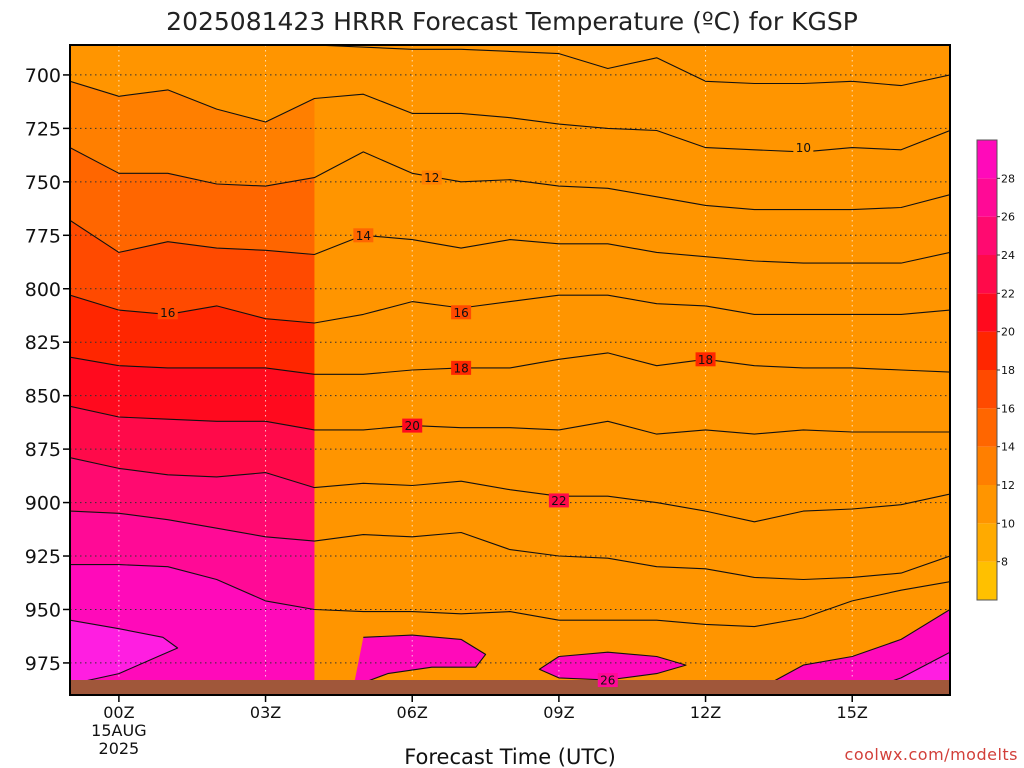 The width and height of the screenshot is (1024, 768). I want to click on x-tick-label-03Z: 03Z, so click(265, 712).